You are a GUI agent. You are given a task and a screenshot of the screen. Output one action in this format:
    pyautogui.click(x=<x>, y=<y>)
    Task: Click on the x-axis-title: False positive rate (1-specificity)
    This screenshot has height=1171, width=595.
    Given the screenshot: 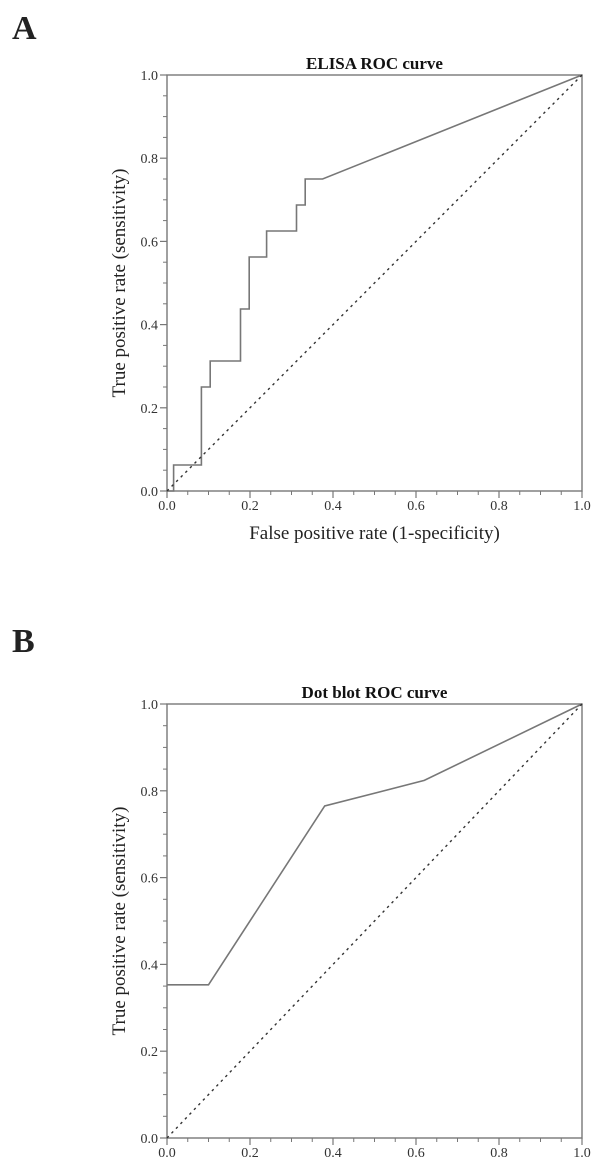 What is the action you would take?
    pyautogui.click(x=374, y=533)
    